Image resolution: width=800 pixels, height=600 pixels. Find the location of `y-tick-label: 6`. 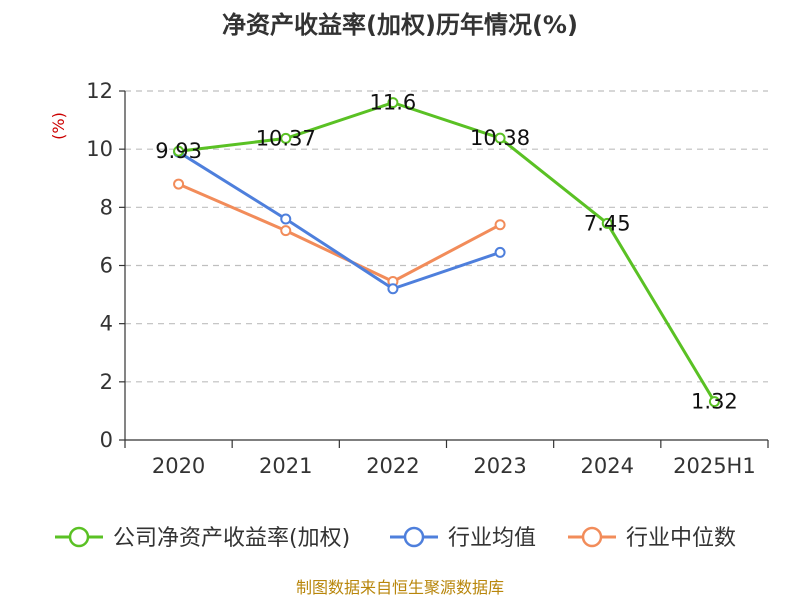

y-tick-label: 6 is located at coordinates (106, 266).